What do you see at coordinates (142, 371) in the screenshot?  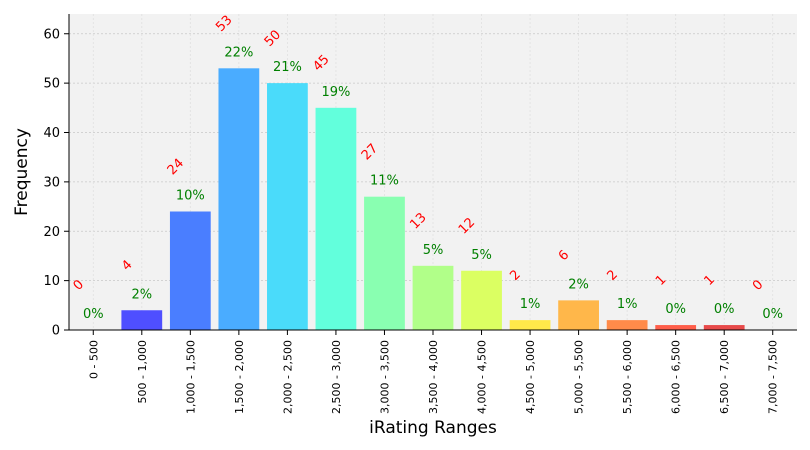 I see `x-tick-label: 500 - 1,000` at bounding box center [142, 371].